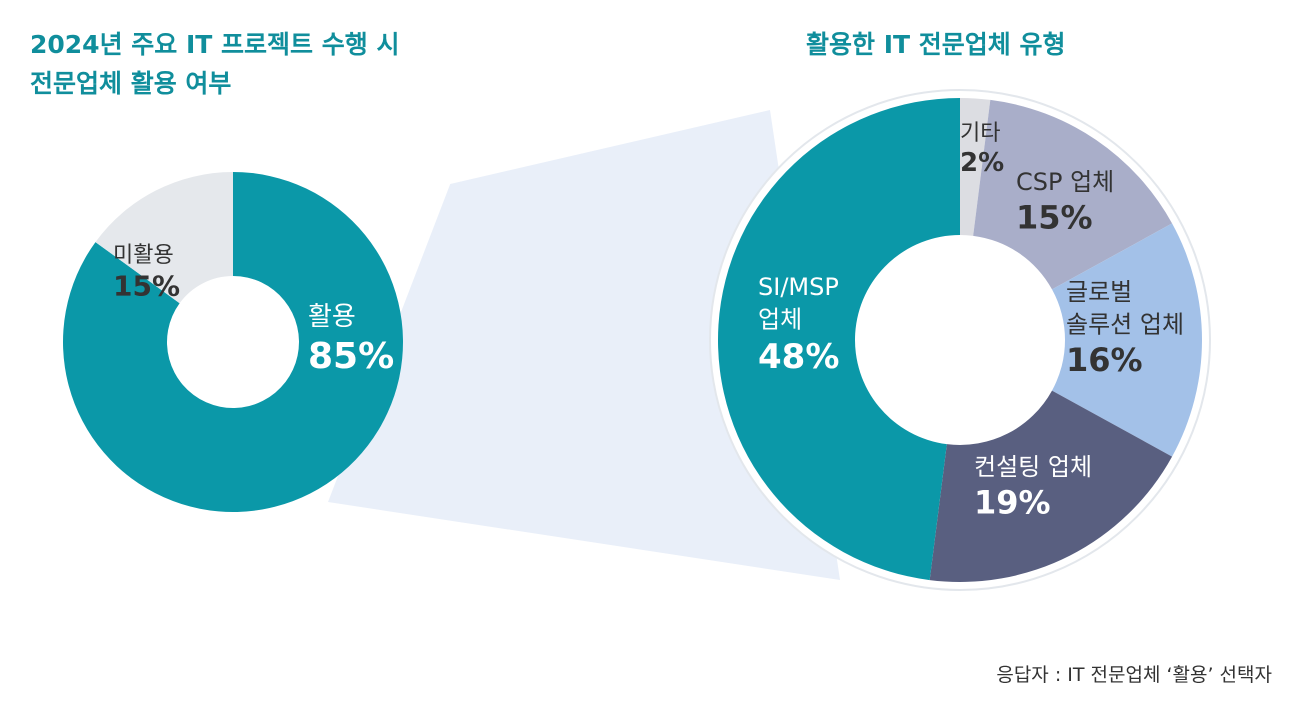  Describe the element at coordinates (215, 44) in the screenshot. I see `left-title-line-1: 2024년 주요 IT 프로젝트 수행 시` at that location.